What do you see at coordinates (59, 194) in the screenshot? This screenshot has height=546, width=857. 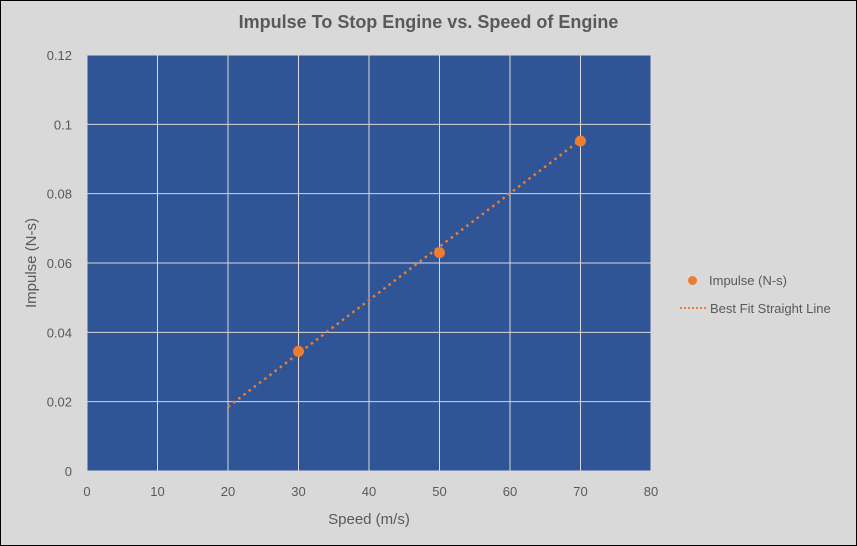 I see `y-tick-label: 0.08` at bounding box center [59, 194].